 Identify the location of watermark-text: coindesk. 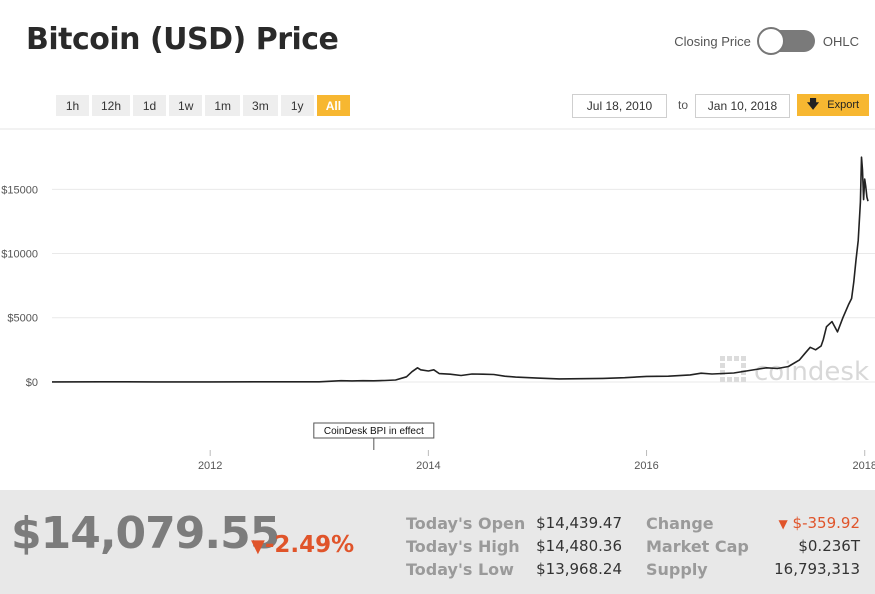
(811, 372).